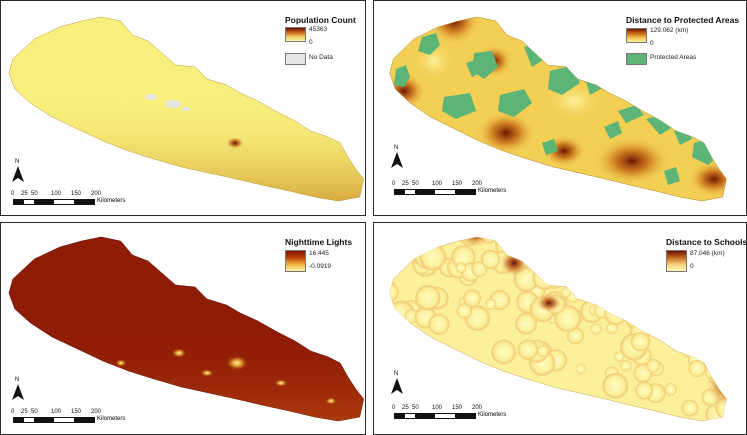 Image resolution: width=747 pixels, height=435 pixels. I want to click on legend-max-value: 87.046 (km), so click(707, 253).